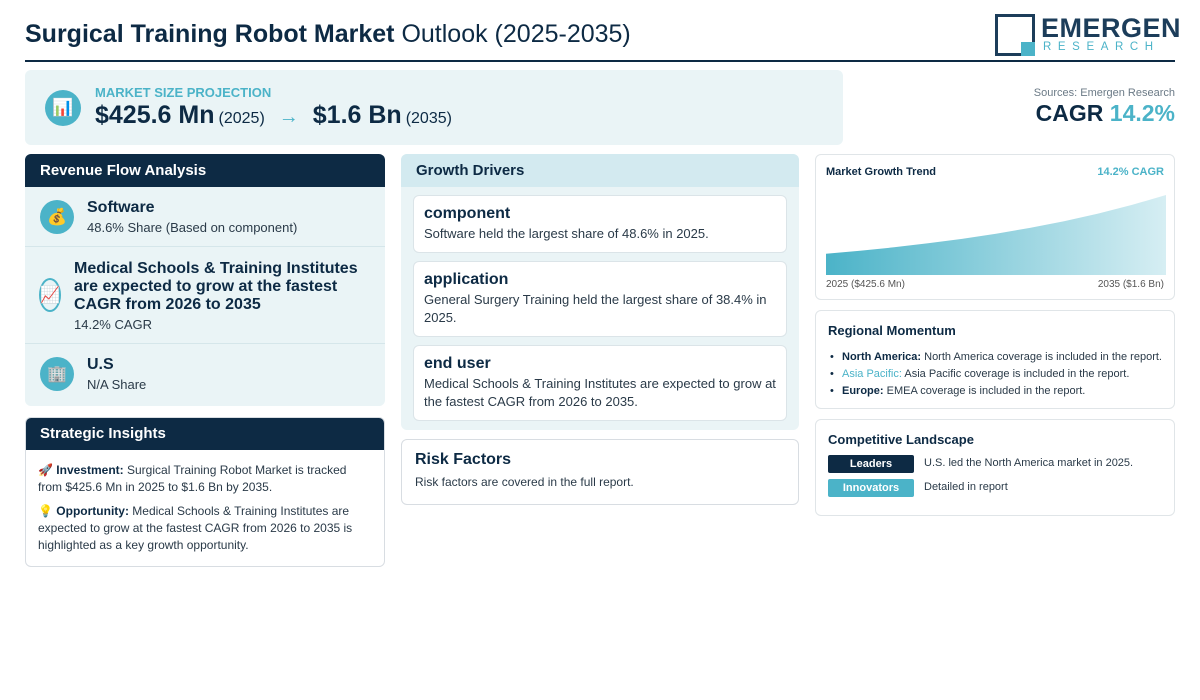 The height and width of the screenshot is (700, 1200). What do you see at coordinates (1015, 35) in the screenshot?
I see `logo-mark-icon` at bounding box center [1015, 35].